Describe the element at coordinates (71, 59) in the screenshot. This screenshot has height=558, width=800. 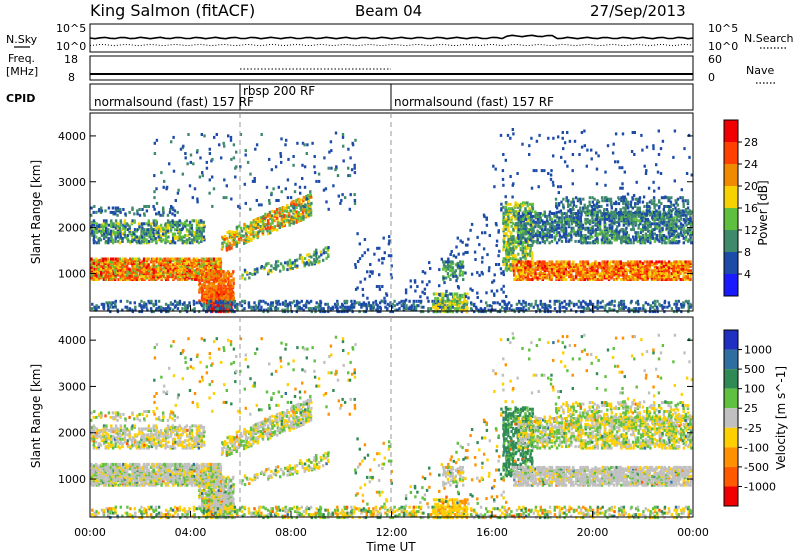
I see `freq-hi: 18` at that location.